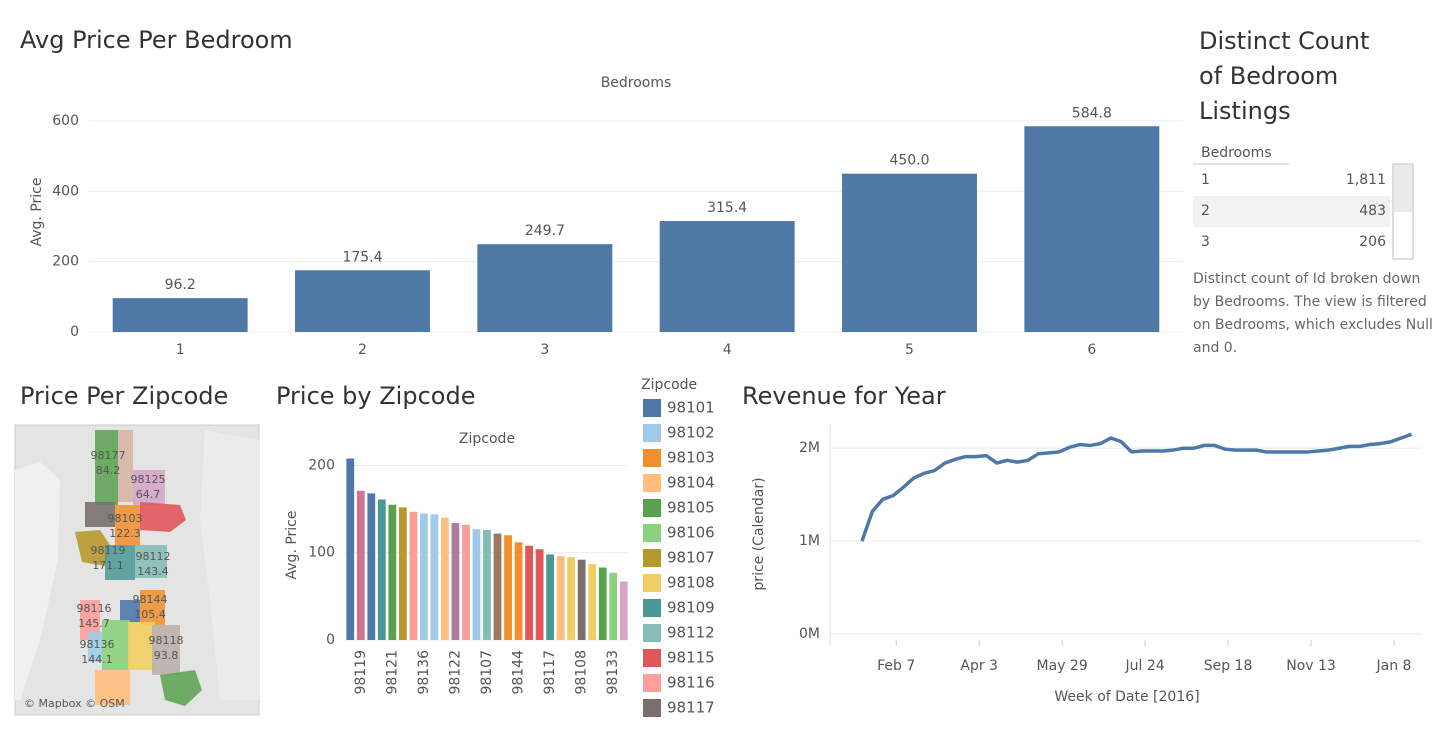  What do you see at coordinates (65, 191) in the screenshot?
I see `y-tick-label: 400` at bounding box center [65, 191].